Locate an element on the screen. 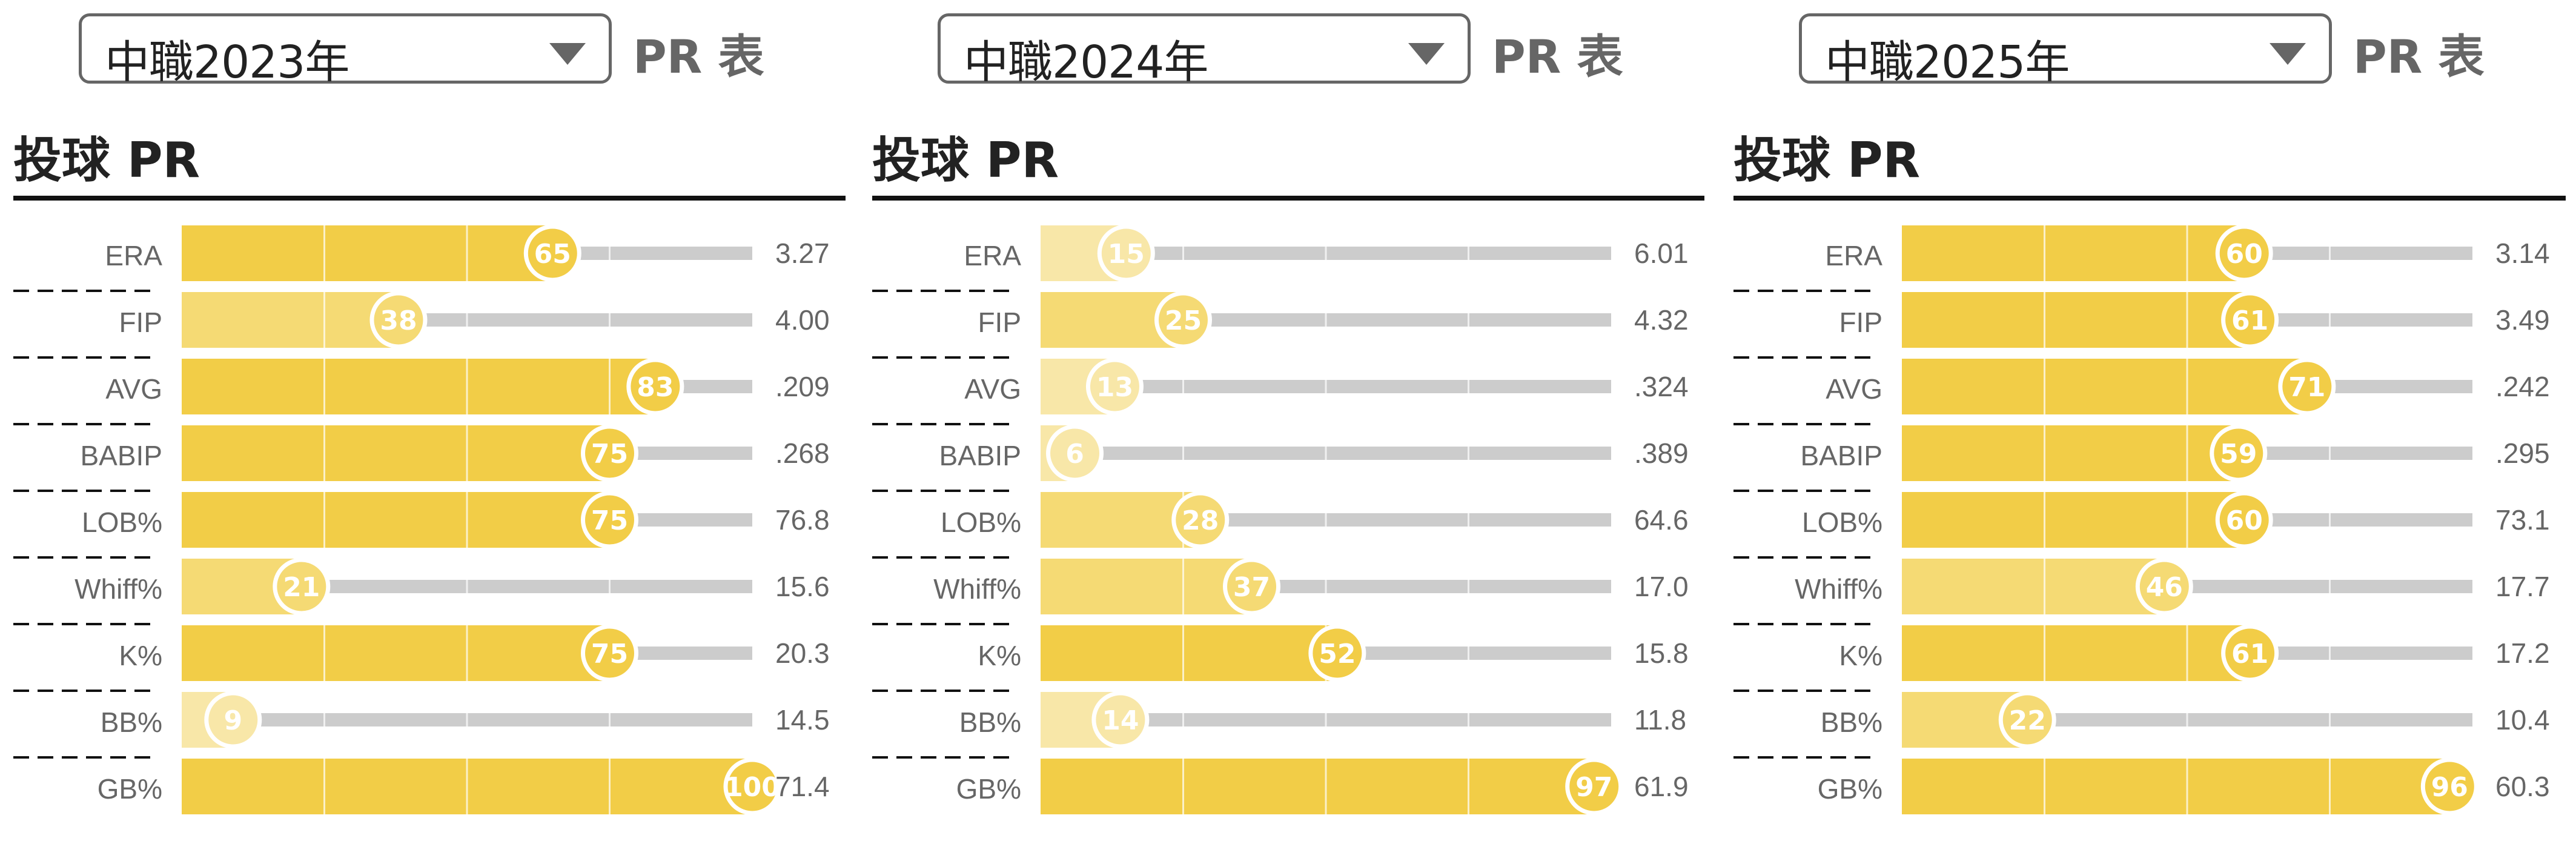 Image resolution: width=2576 pixels, height=841 pixels. chart-row: BB% 14 11.8 is located at coordinates (1279, 725).